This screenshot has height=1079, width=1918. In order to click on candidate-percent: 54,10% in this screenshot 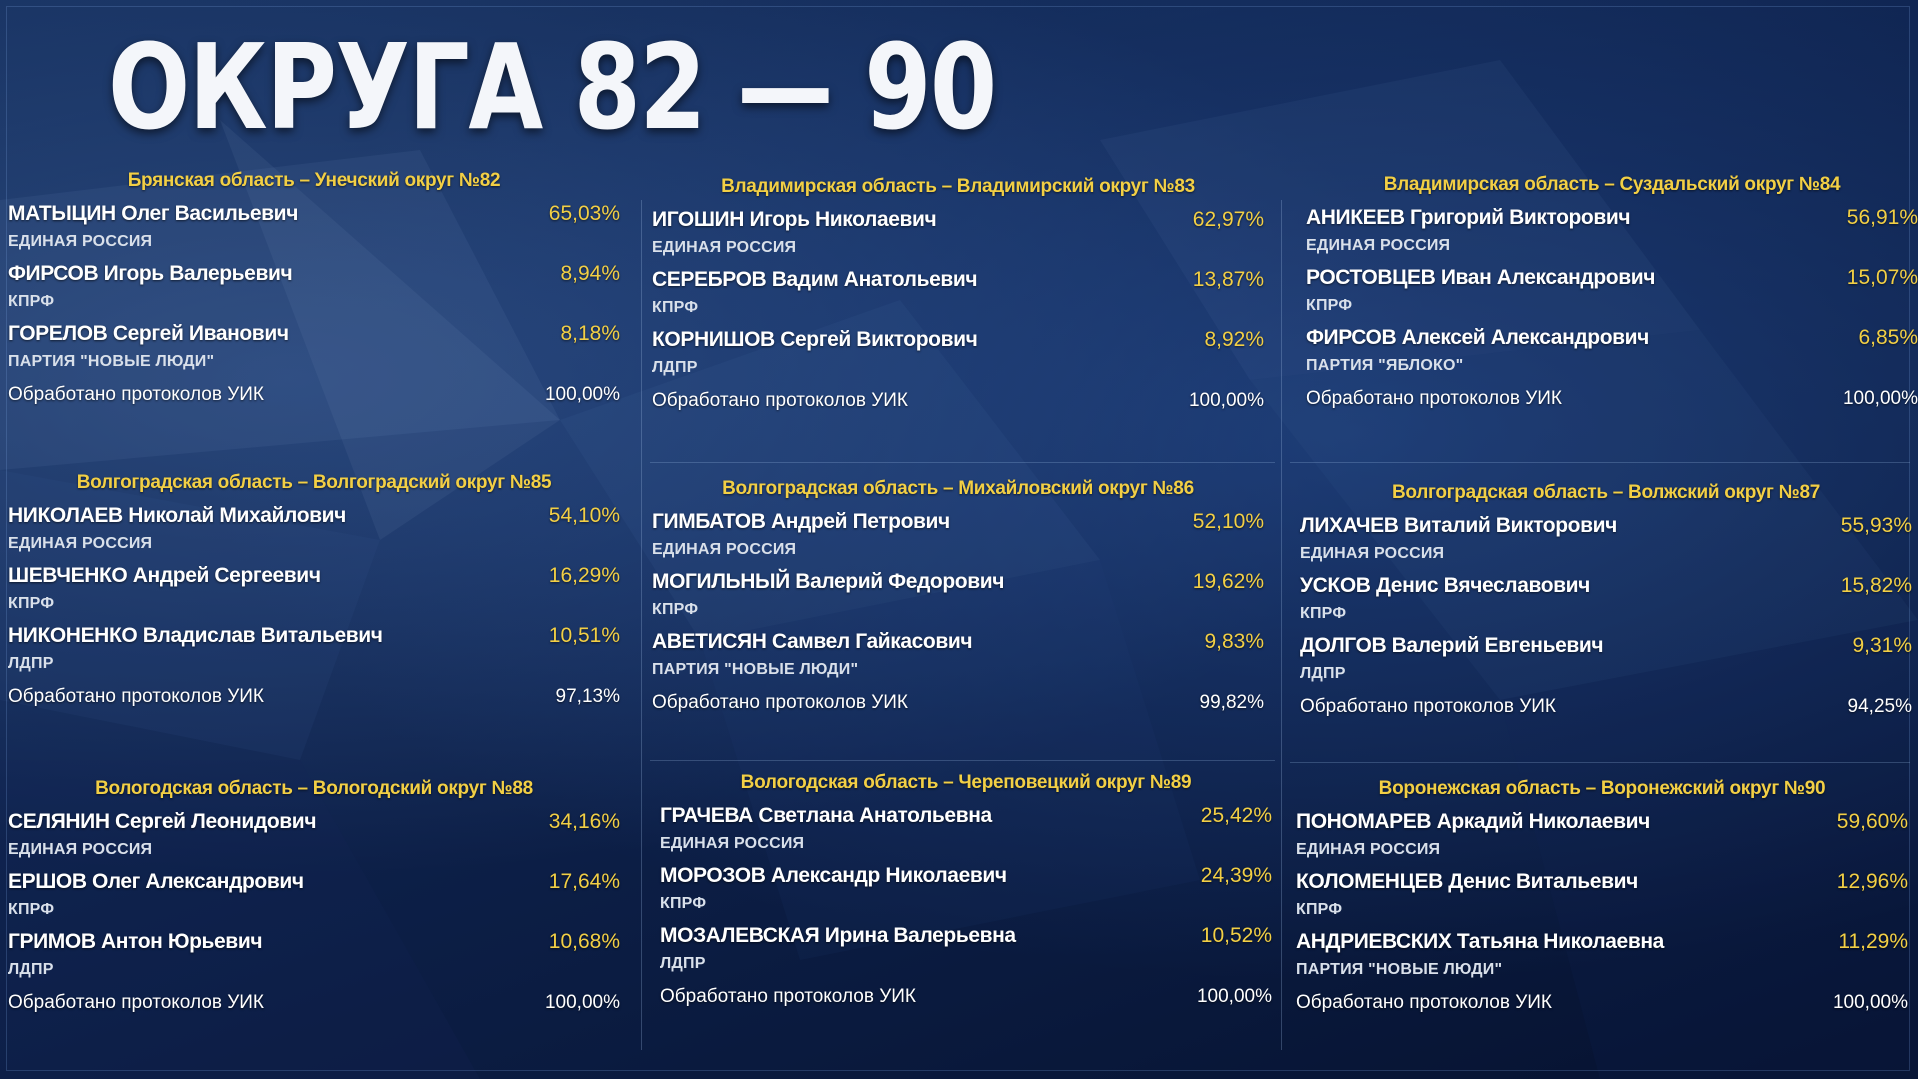, I will do `click(584, 515)`.